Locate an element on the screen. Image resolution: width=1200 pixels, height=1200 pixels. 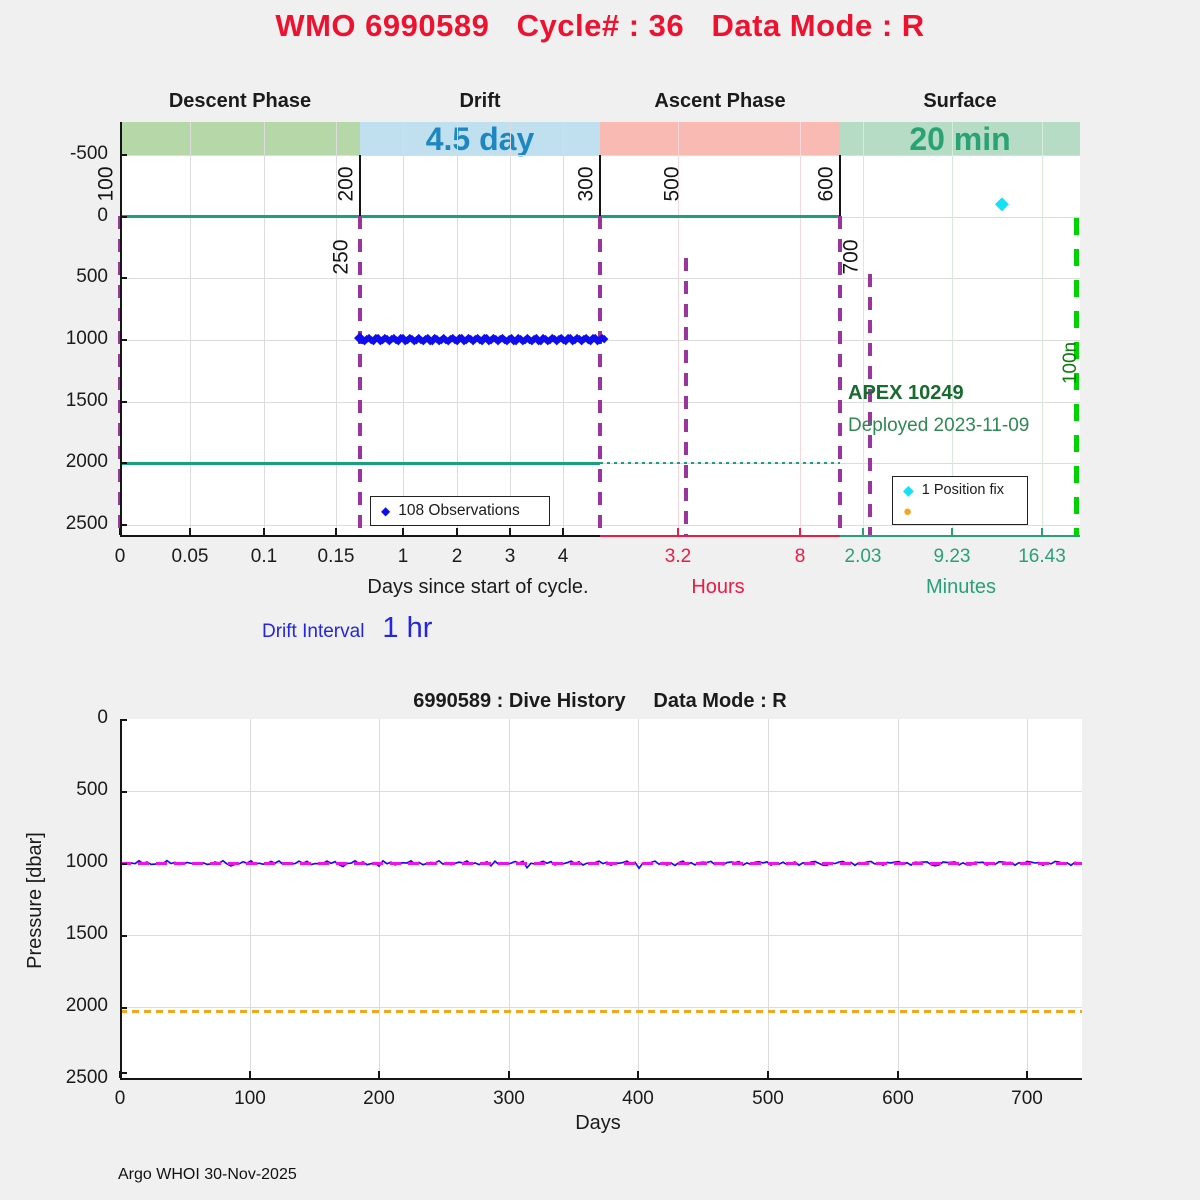
next-cycle-green-line is located at coordinates (1076, 377).